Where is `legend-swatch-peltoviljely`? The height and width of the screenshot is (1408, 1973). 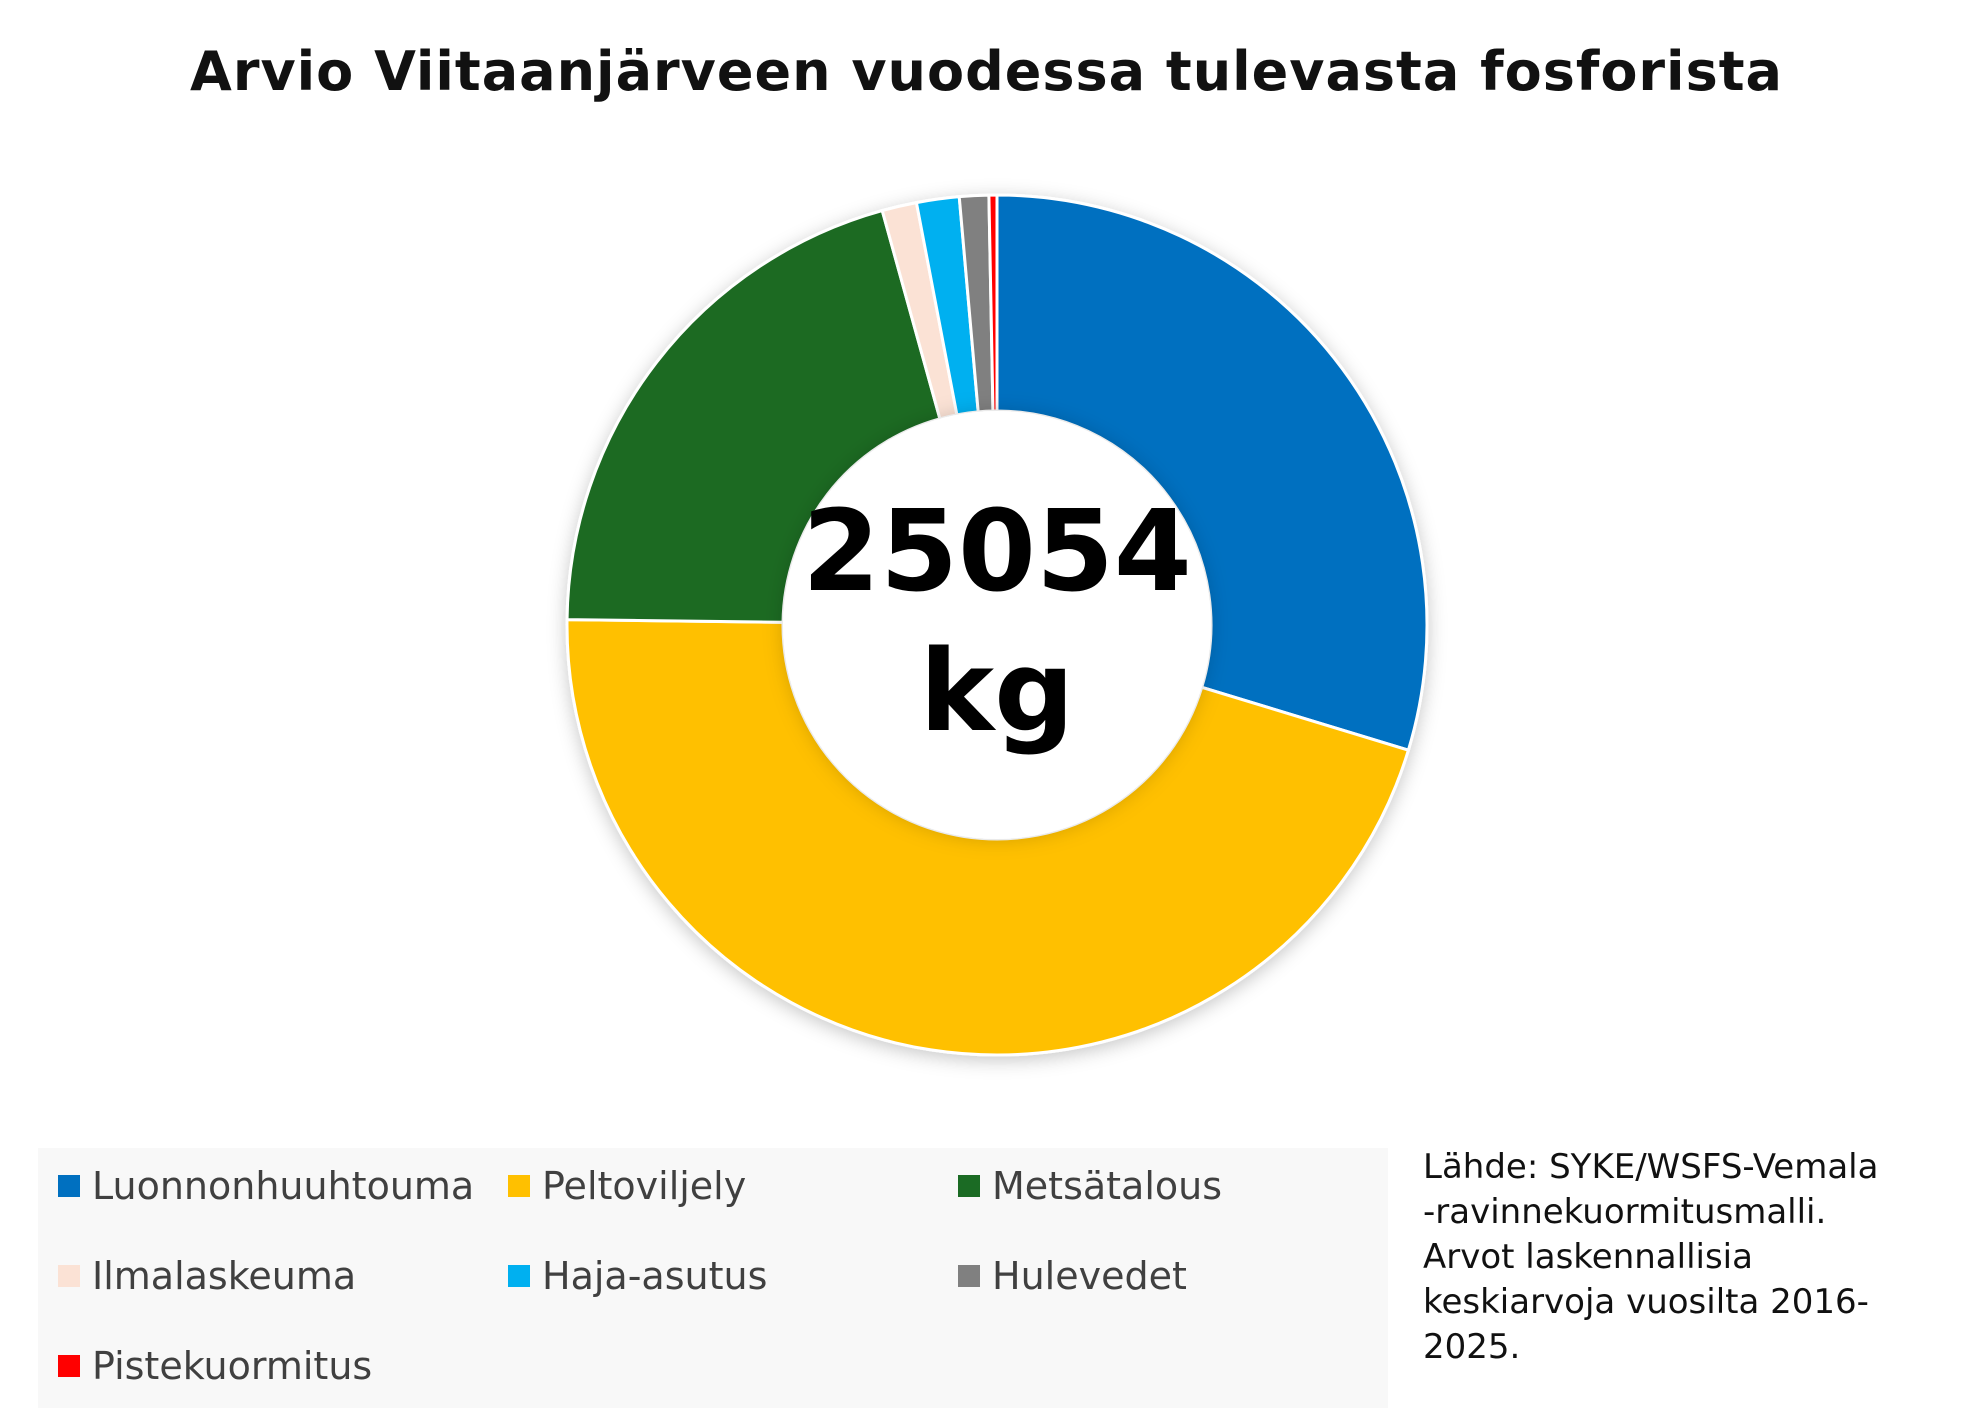
legend-swatch-peltoviljely is located at coordinates (519, 1186).